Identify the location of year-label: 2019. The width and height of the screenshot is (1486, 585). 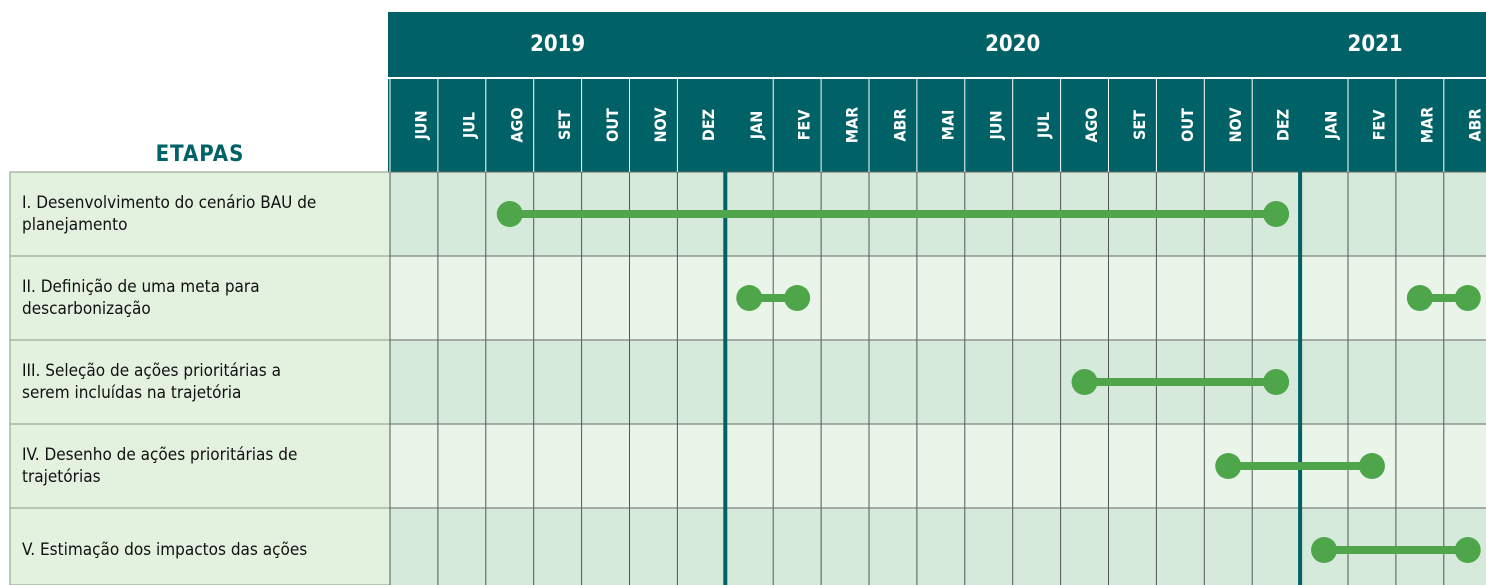
(557, 44).